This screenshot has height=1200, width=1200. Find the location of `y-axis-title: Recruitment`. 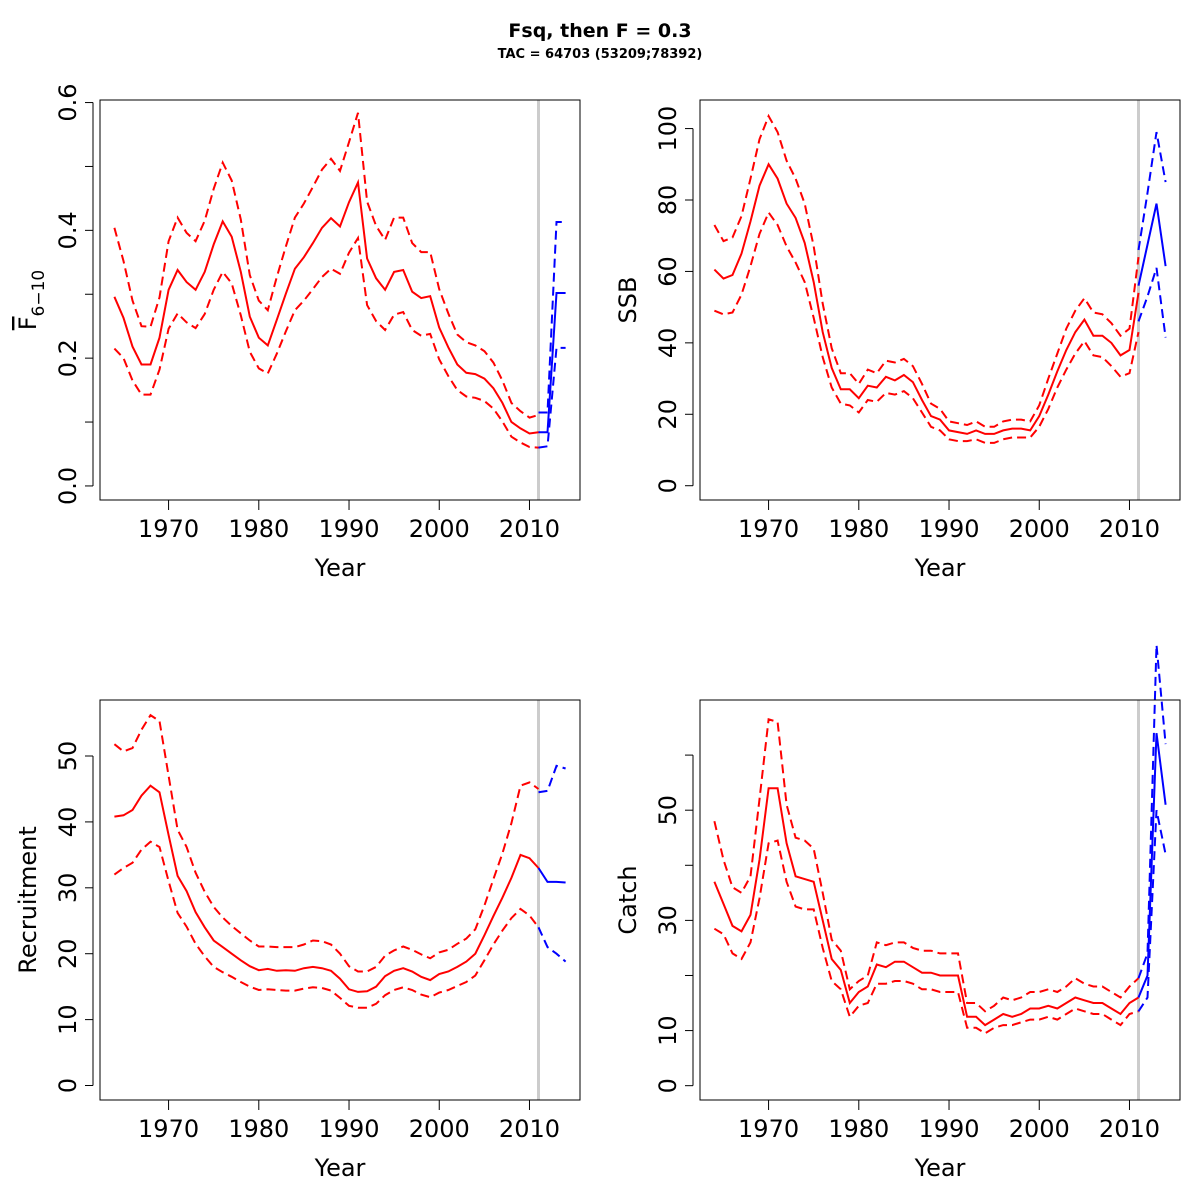

y-axis-title: Recruitment is located at coordinates (28, 899).